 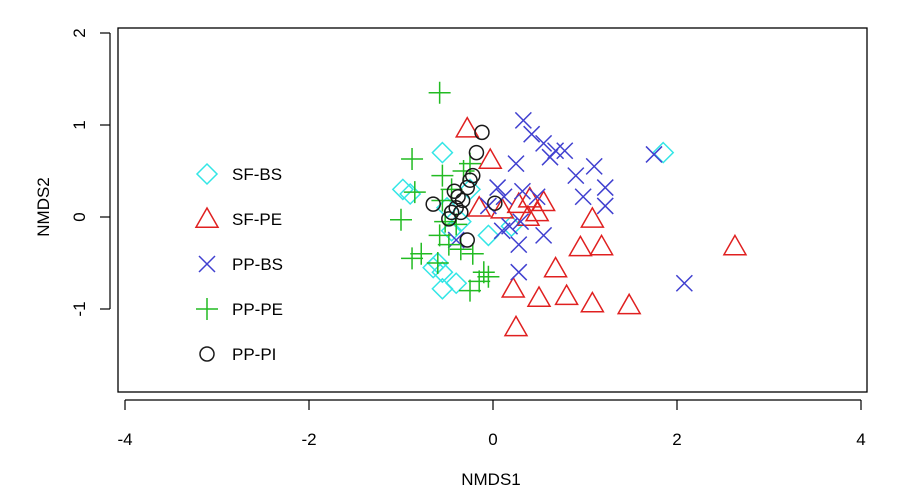 I want to click on legend-item-sf-pe: SF-PE, so click(x=238, y=217).